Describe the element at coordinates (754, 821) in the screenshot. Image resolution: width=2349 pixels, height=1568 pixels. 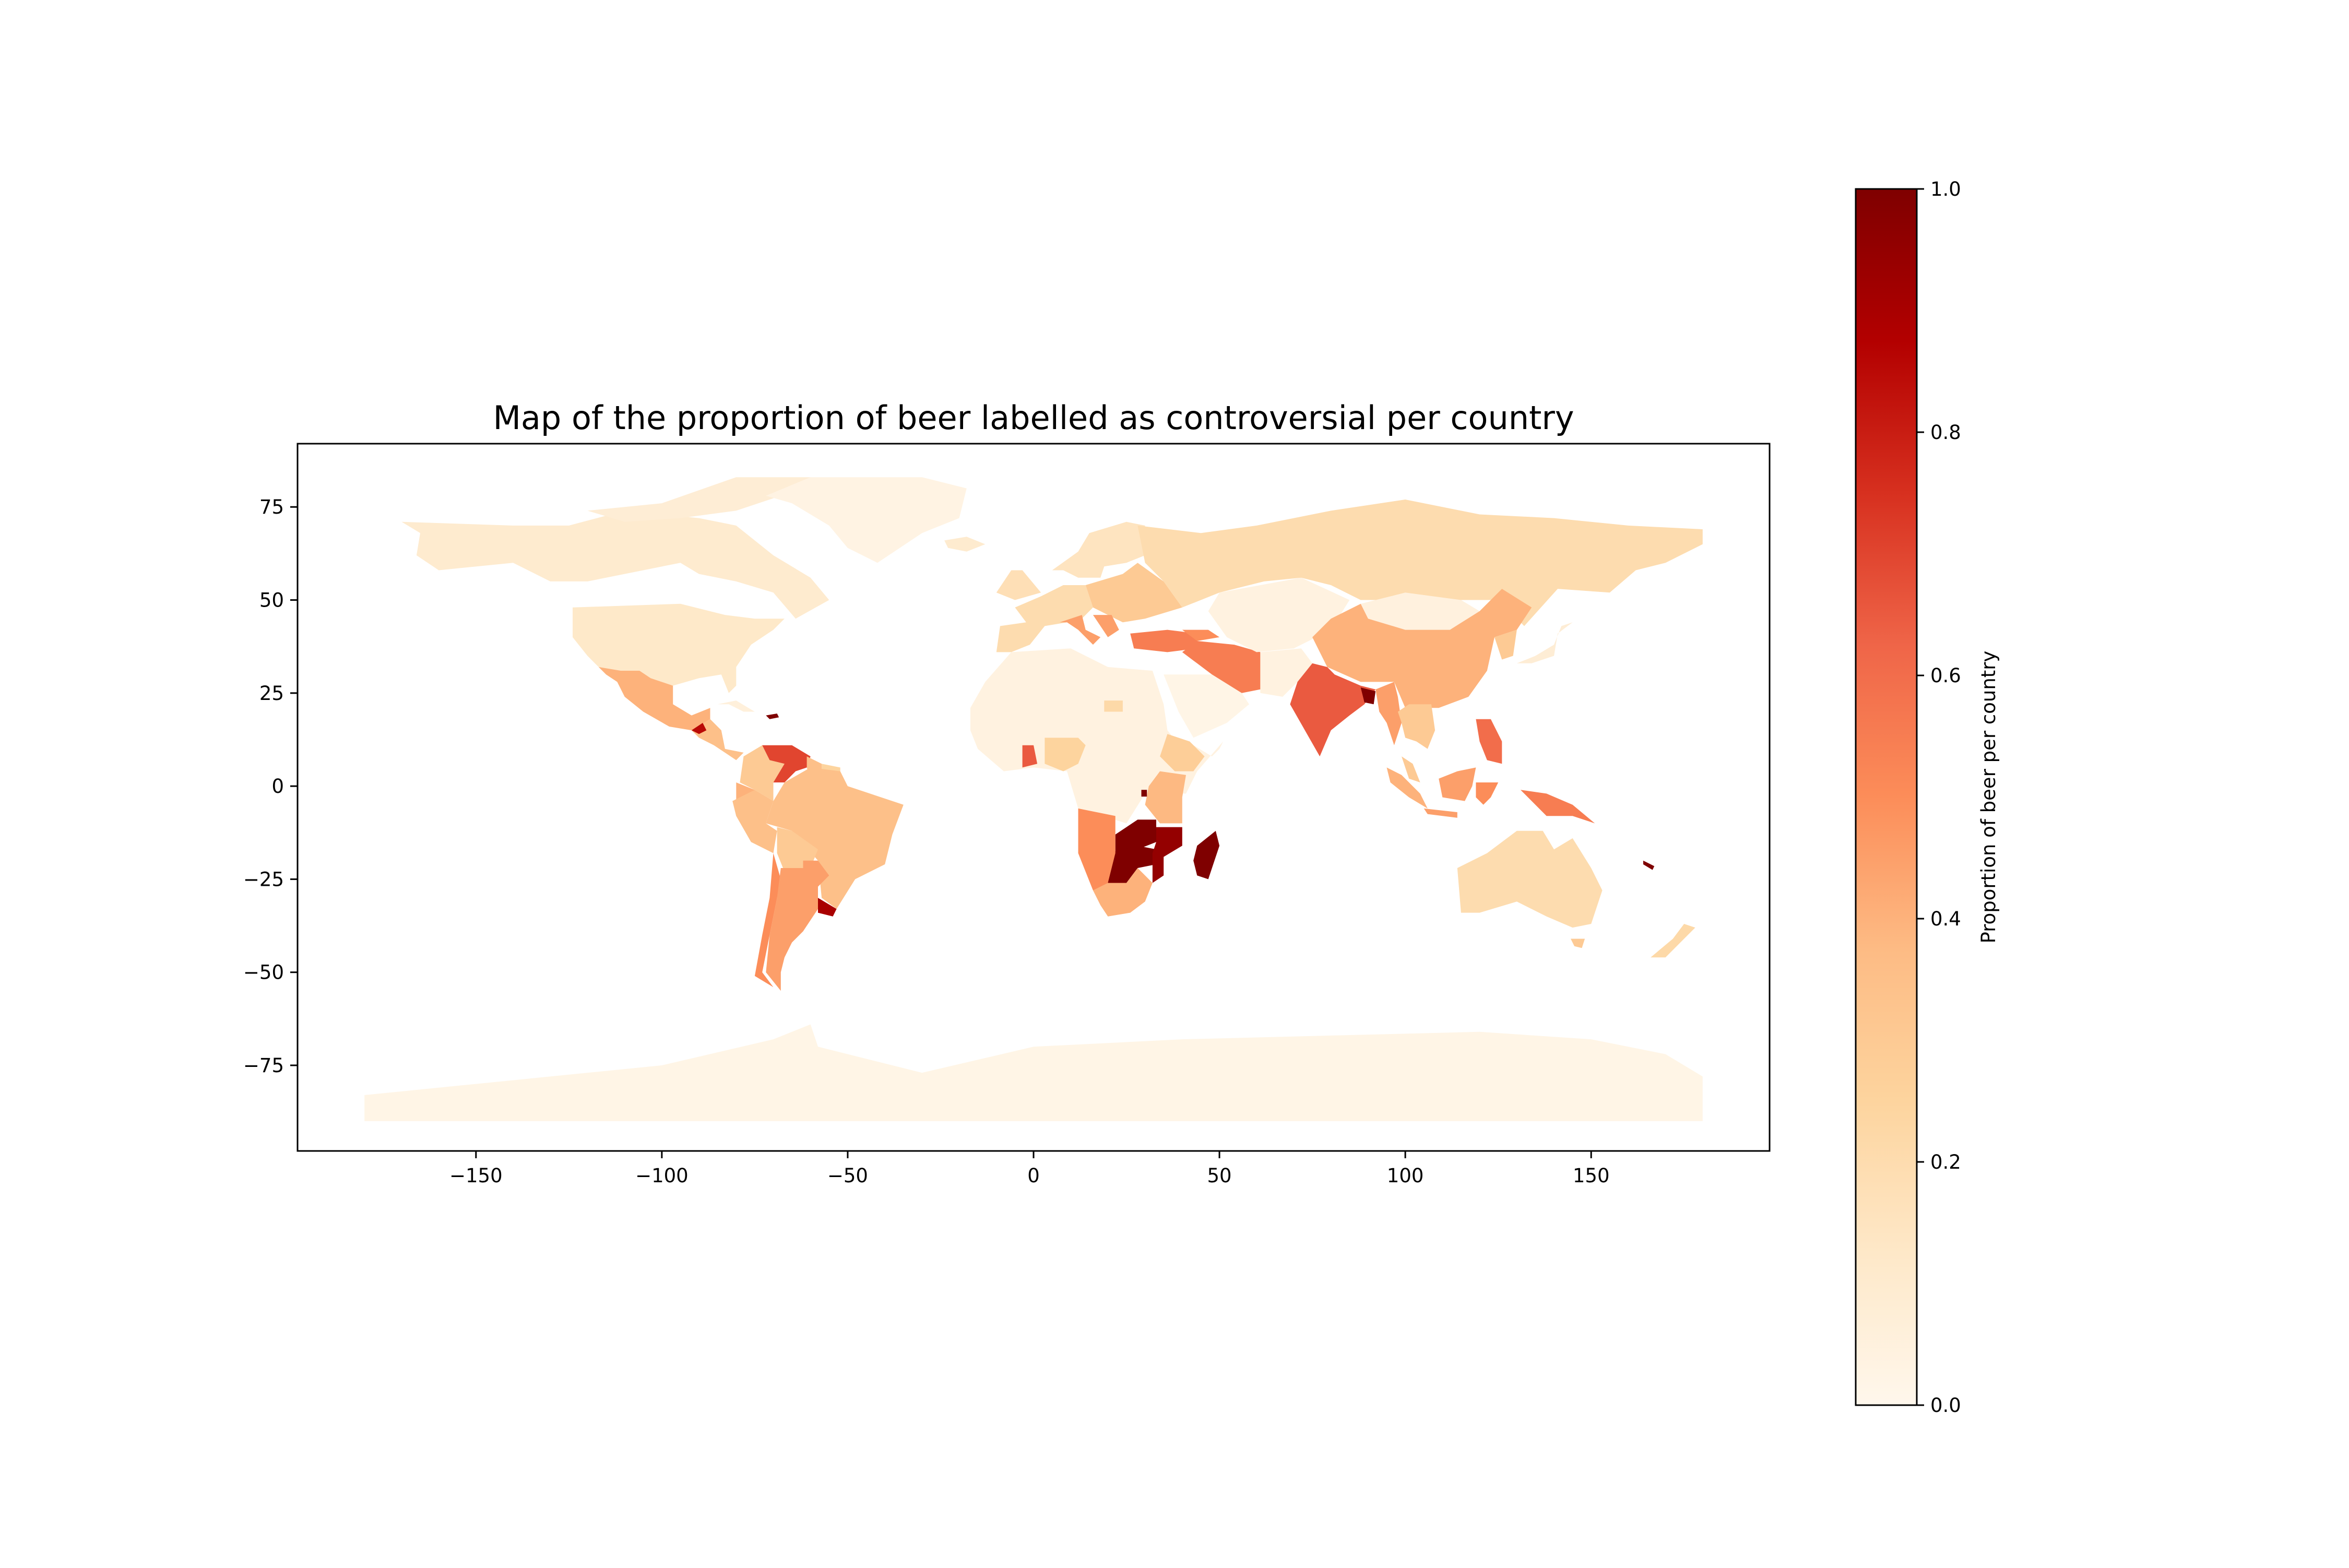
I see `region-peru` at that location.